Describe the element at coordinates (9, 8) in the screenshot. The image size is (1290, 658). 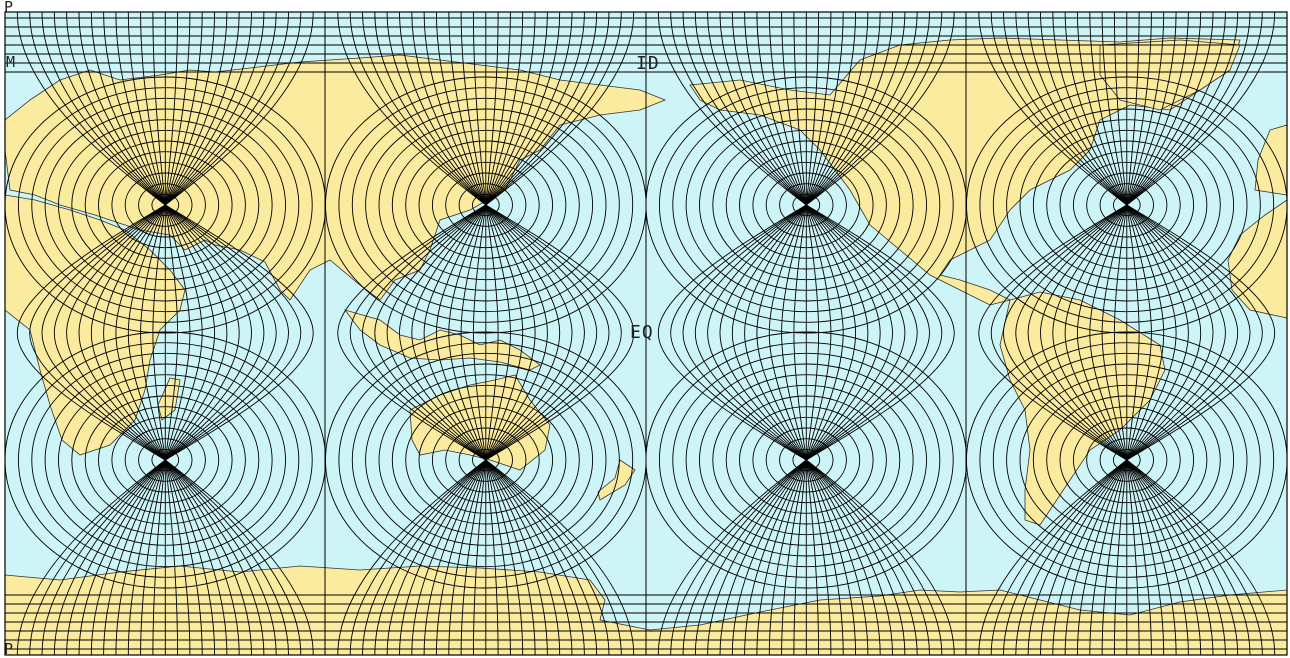
I see `corner-label-top: P` at that location.